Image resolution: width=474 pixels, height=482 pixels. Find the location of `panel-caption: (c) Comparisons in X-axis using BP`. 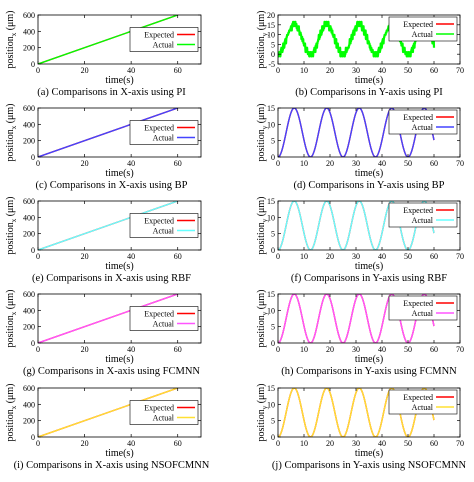

panel-caption: (c) Comparisons in X-axis using BP is located at coordinates (112, 185).